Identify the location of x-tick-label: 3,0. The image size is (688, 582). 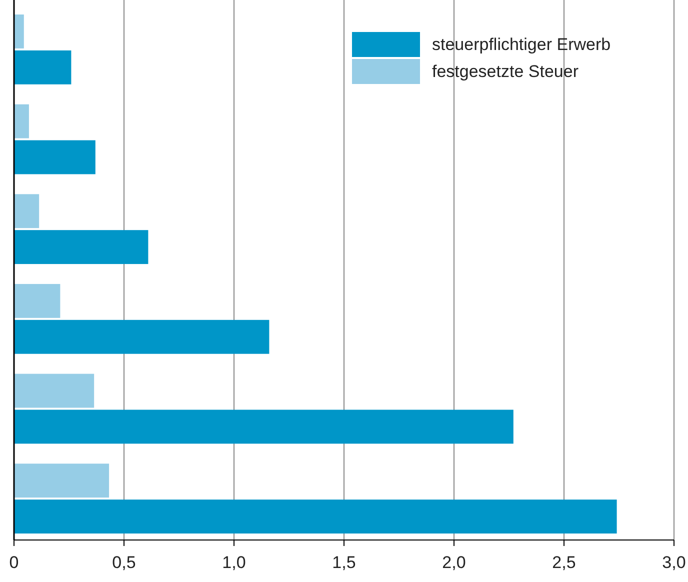
(674, 562).